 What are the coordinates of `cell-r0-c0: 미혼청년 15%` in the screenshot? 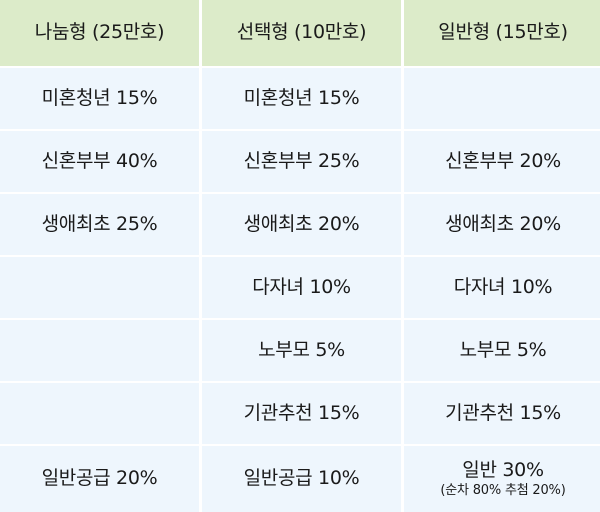 It's located at (99, 98).